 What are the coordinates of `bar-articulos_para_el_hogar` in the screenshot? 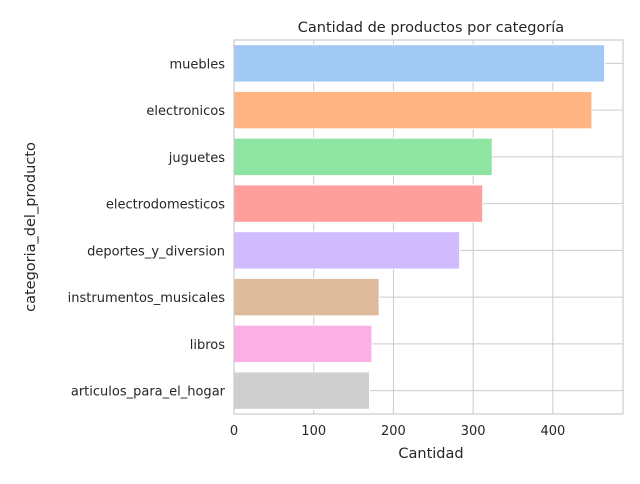 It's located at (302, 390).